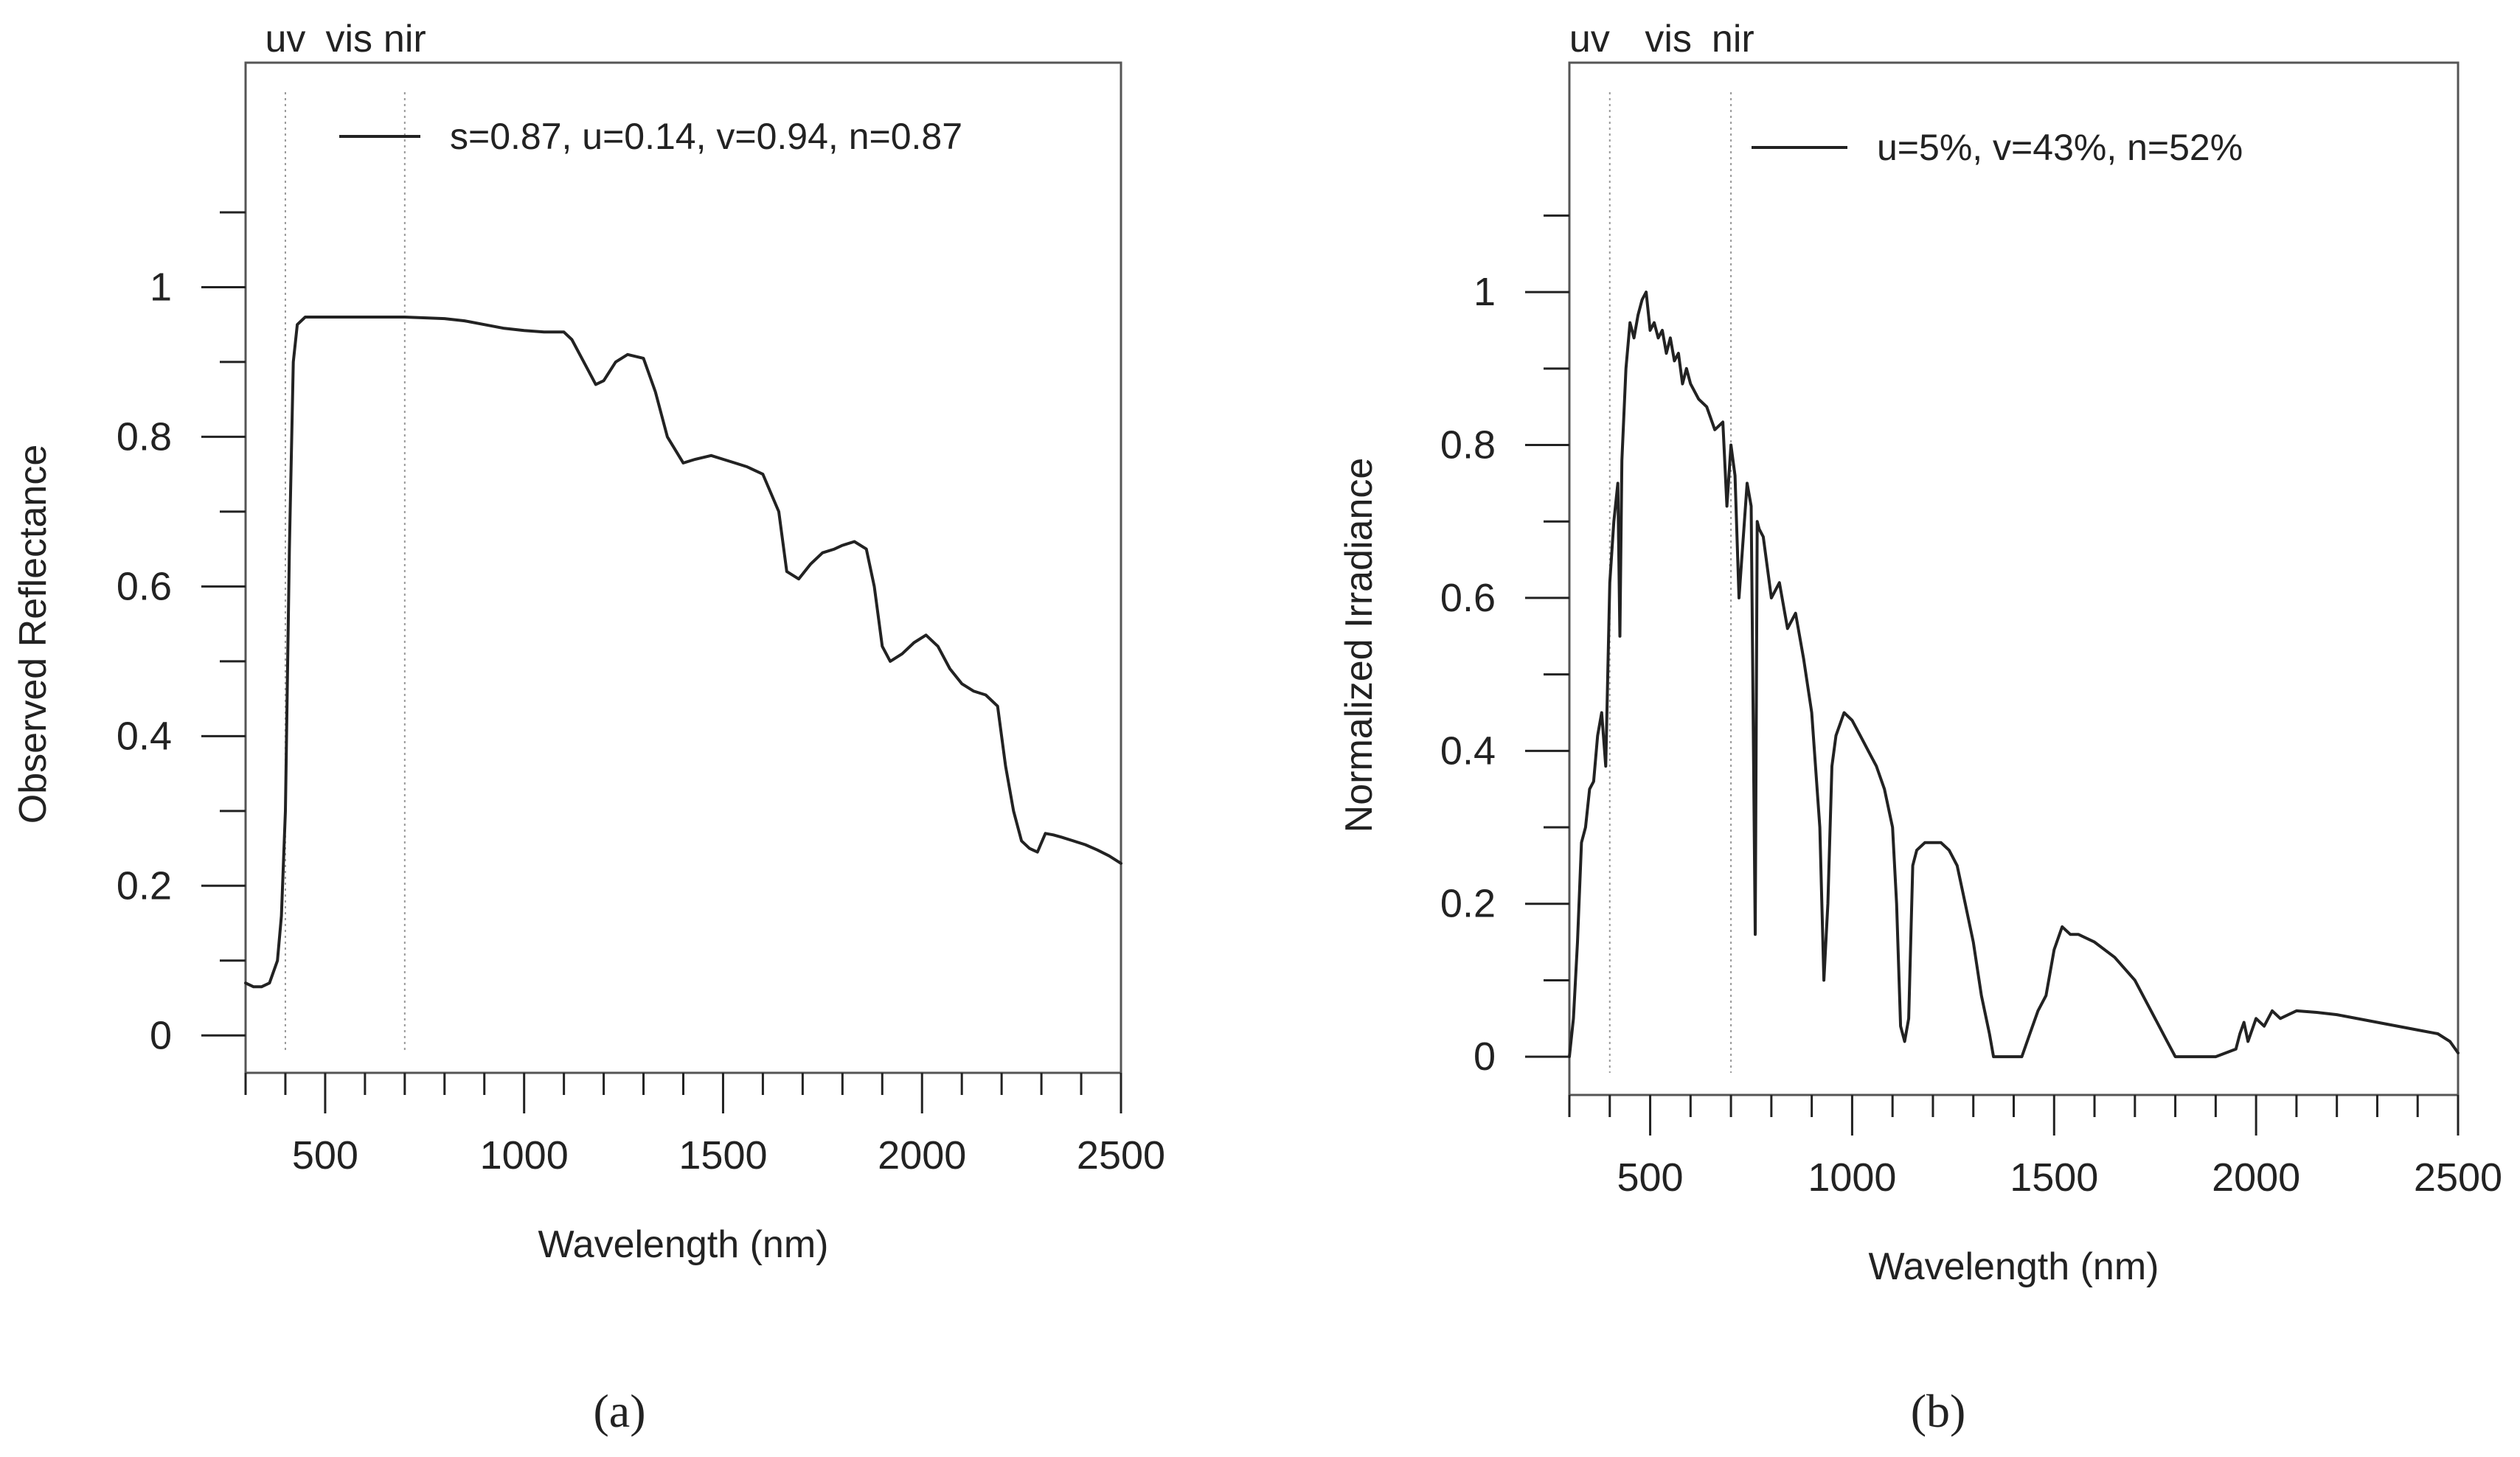 This screenshot has width=2520, height=1457. What do you see at coordinates (34, 634) in the screenshot?
I see `y-axis-label: Observed Reflectance` at bounding box center [34, 634].